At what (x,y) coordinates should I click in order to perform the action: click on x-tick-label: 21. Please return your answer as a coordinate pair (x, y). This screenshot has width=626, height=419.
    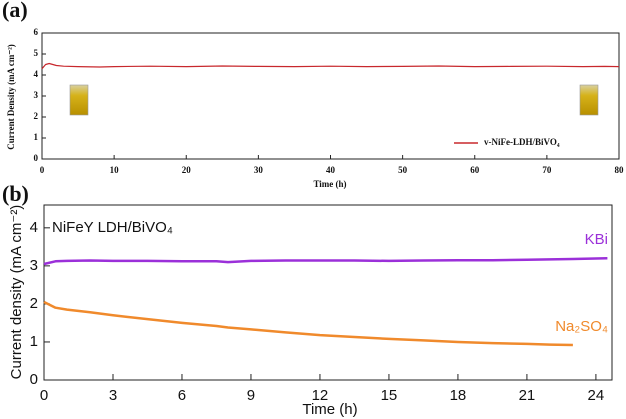
    Looking at the image, I should click on (527, 395).